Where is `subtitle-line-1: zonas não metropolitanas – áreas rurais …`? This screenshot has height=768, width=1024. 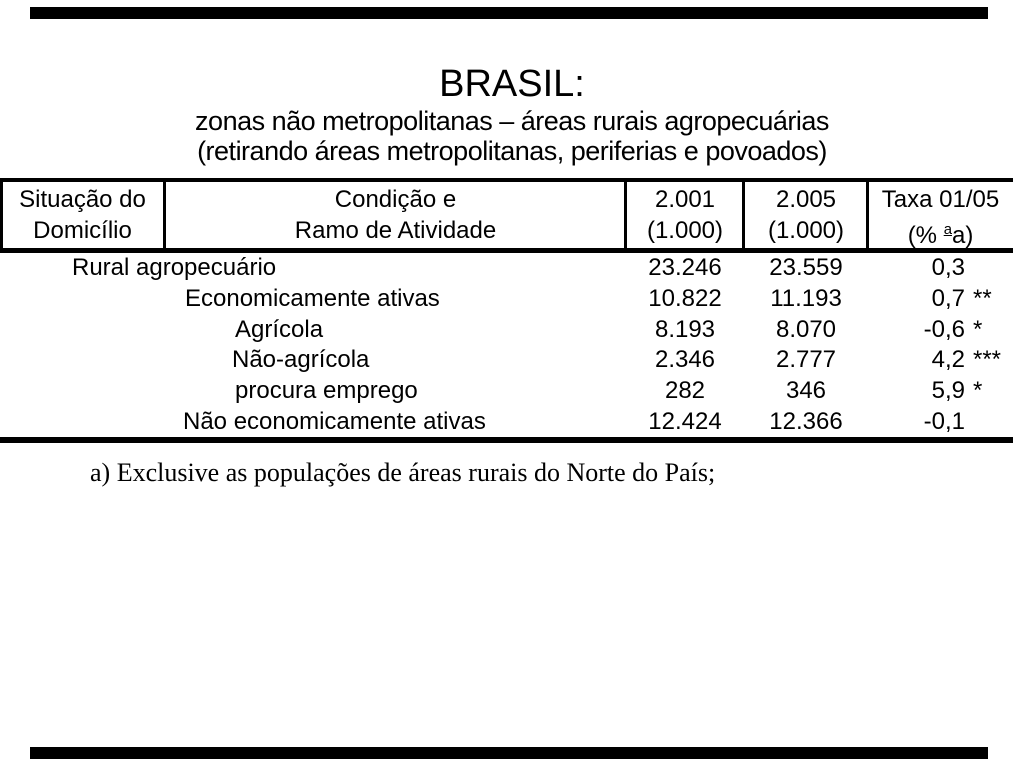
subtitle-line-1: zonas não metropolitanas – áreas rurais … is located at coordinates (512, 121).